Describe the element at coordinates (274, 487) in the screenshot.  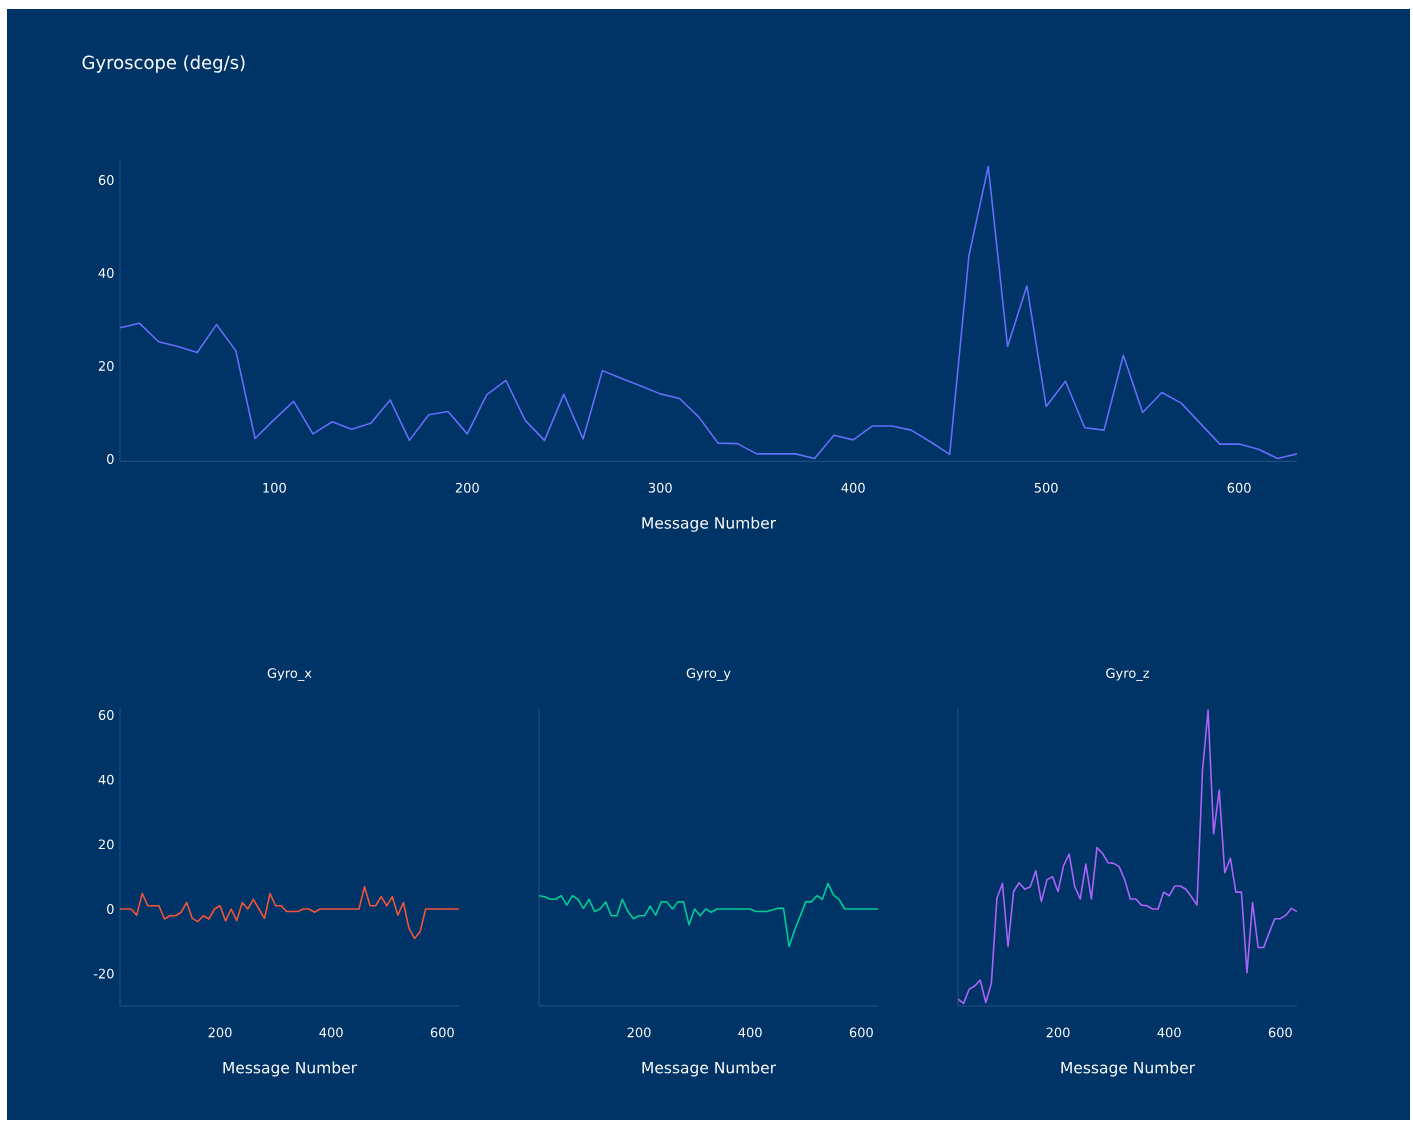
I see `x-tick-label: 100` at that location.